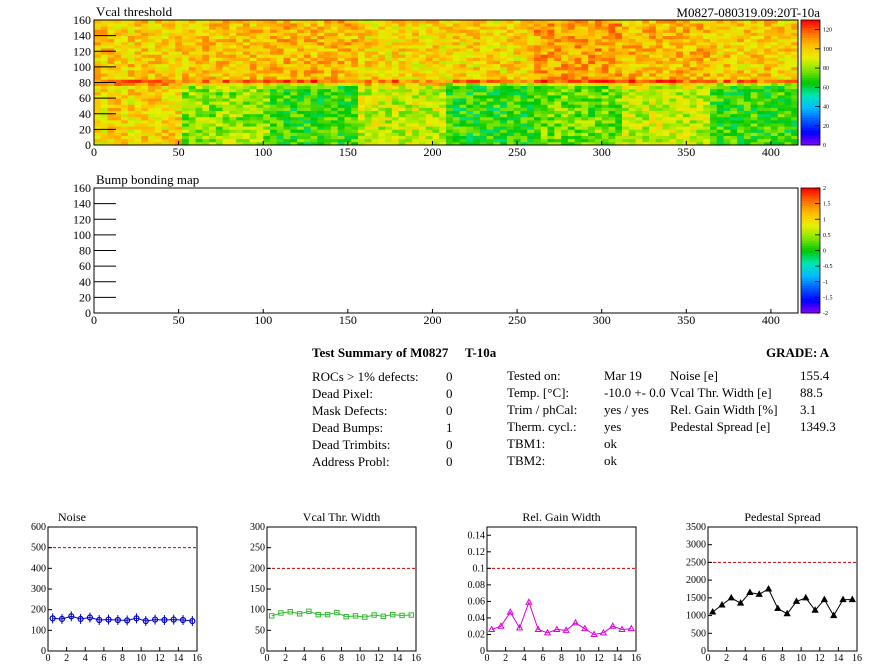 The width and height of the screenshot is (896, 672). I want to click on defect-label: Dead Bumps:, so click(348, 427).